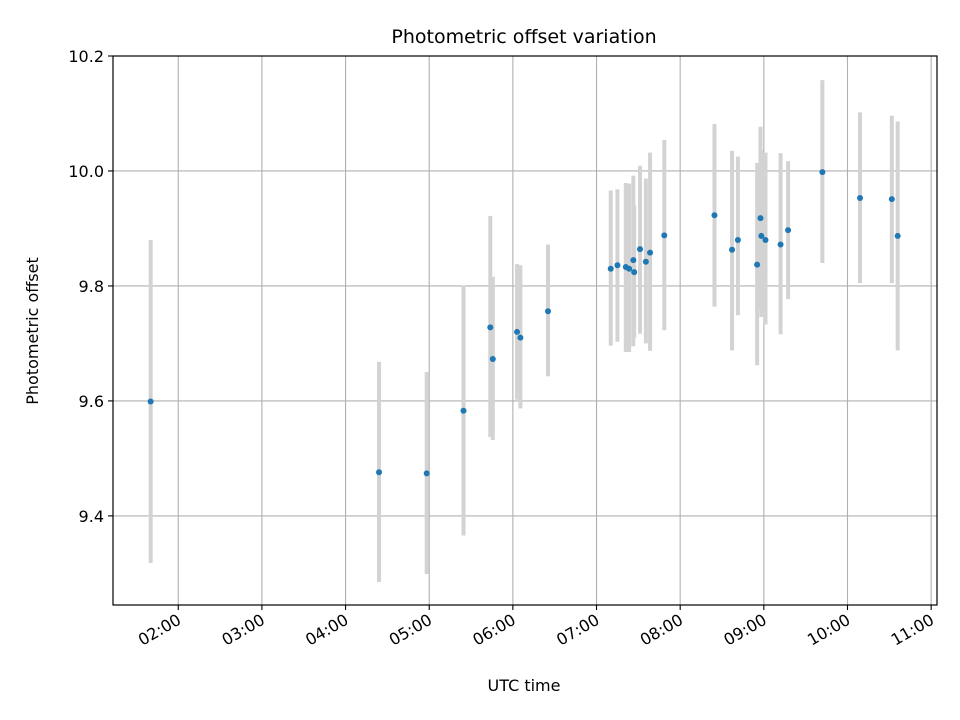  I want to click on y-tick-label: 9.8, so click(91, 286).